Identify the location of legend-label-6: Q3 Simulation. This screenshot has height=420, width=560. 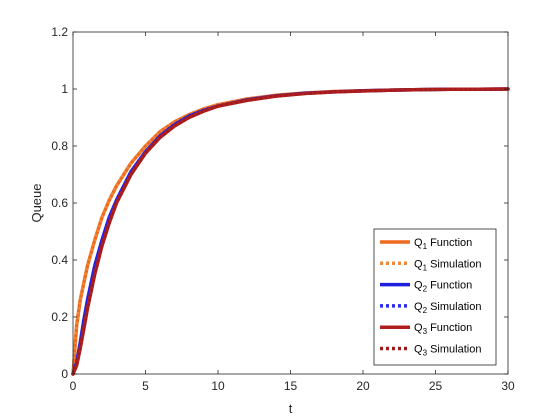
(447, 351).